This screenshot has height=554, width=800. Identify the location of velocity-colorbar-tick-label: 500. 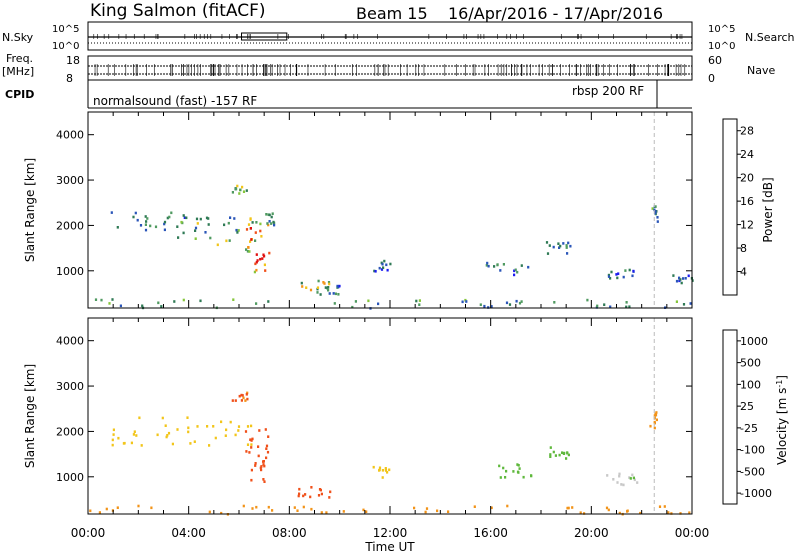
(750, 363).